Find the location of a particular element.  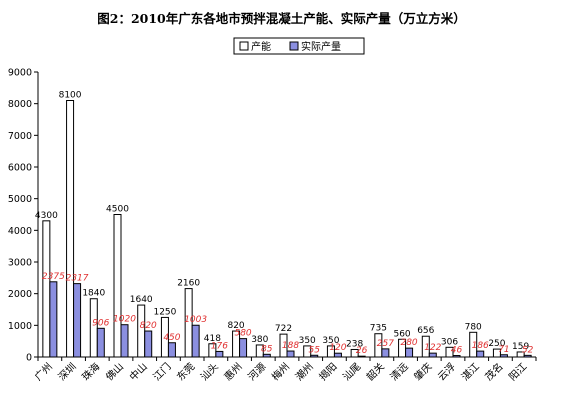

data-label-capacity: 4500 is located at coordinates (117, 210).